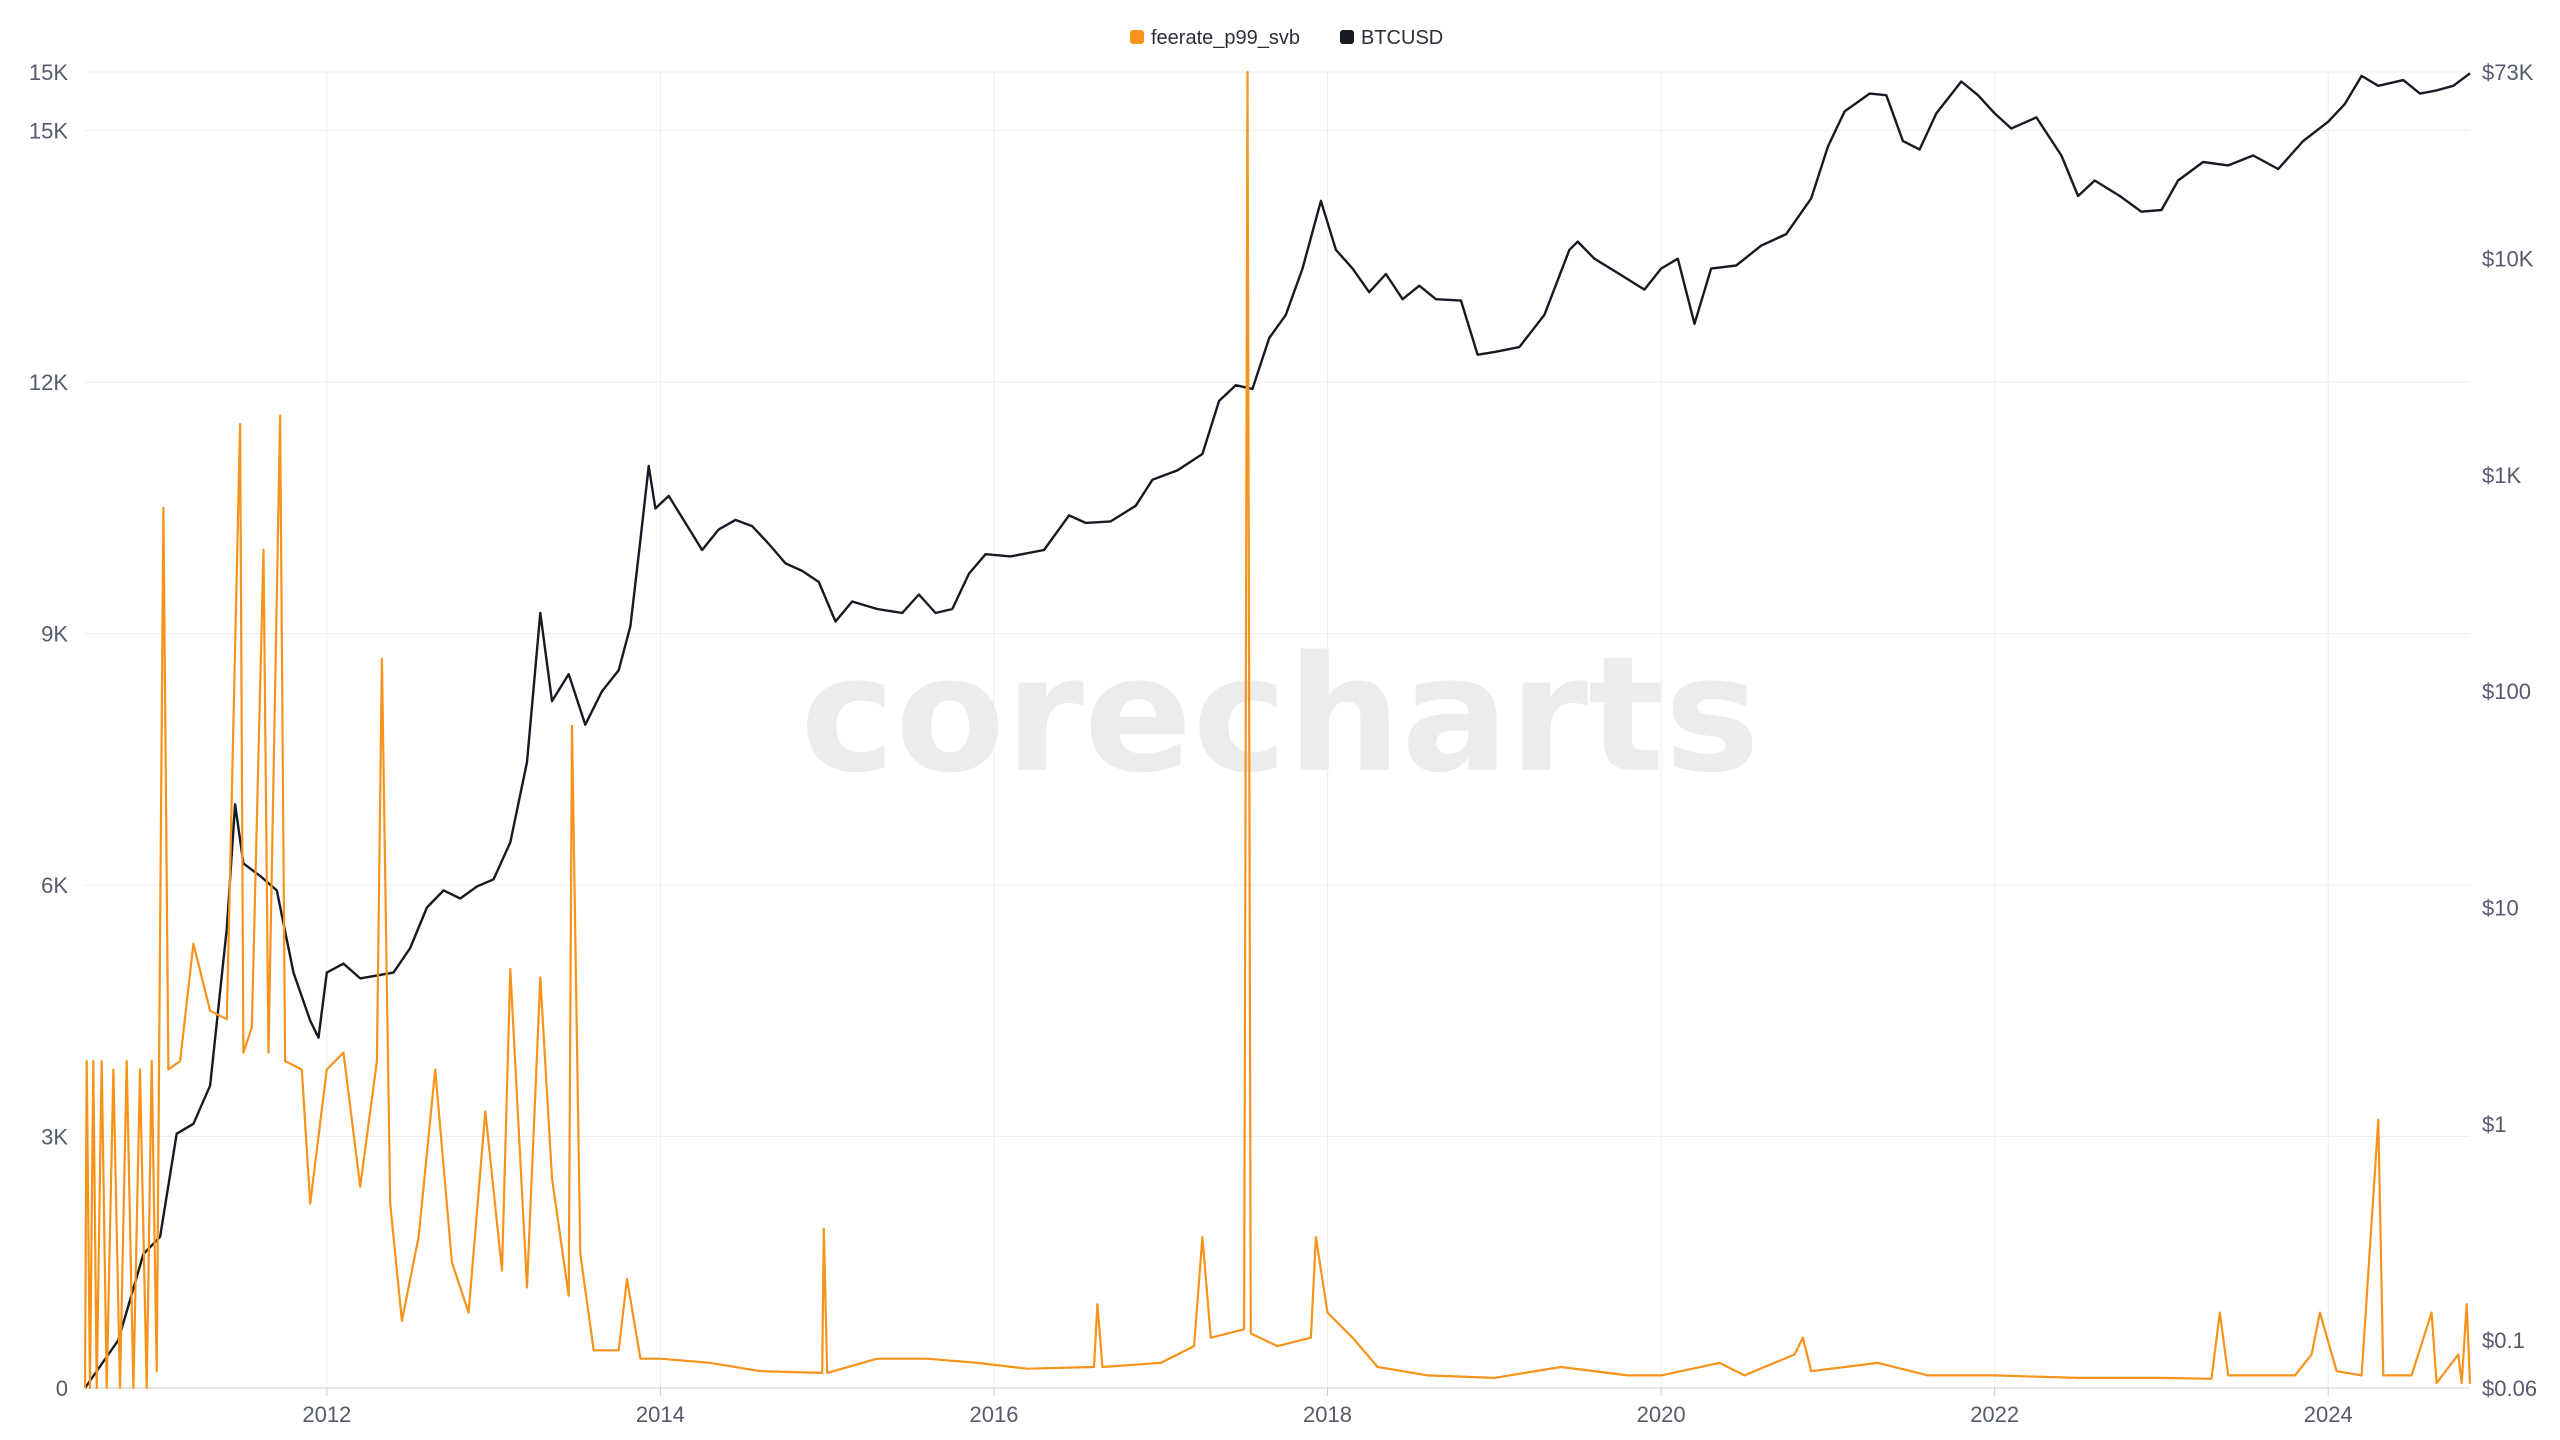  I want to click on left-tick-label: 0, so click(62, 1388).